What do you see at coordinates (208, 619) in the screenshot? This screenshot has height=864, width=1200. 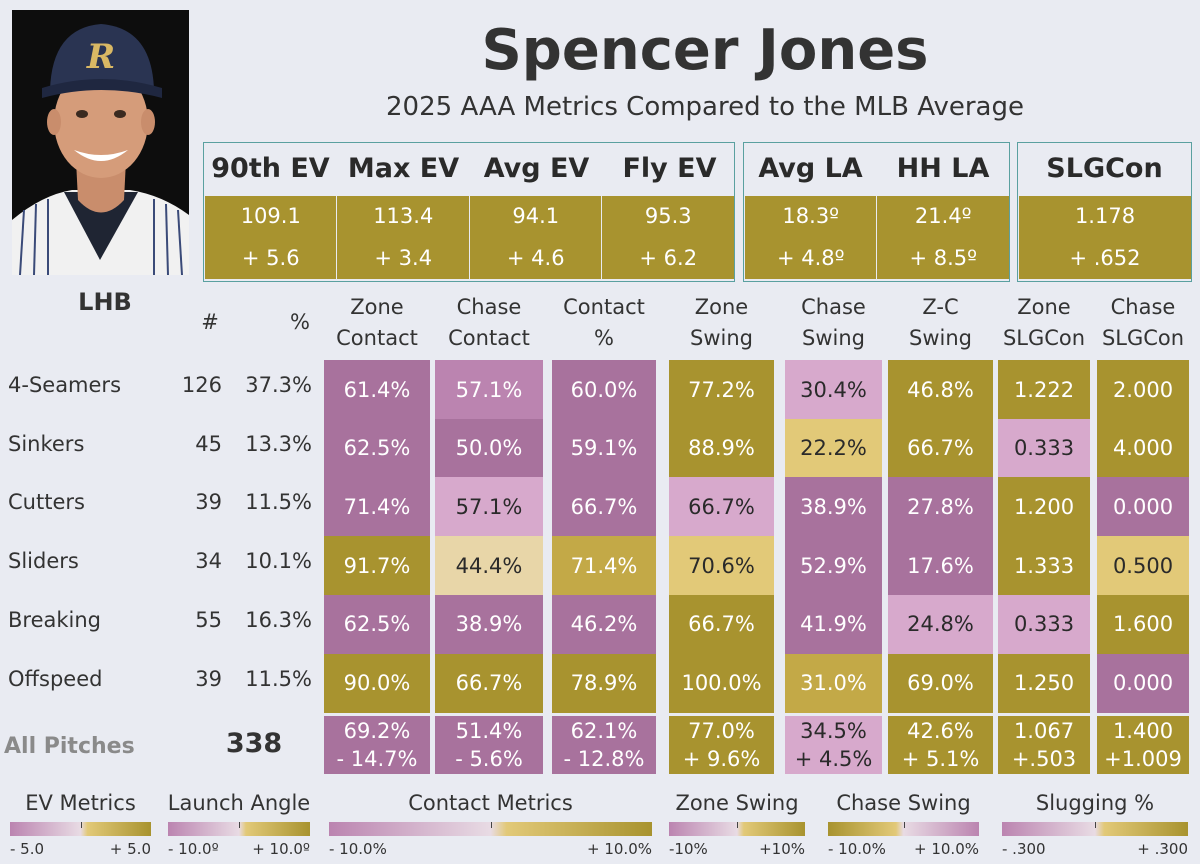 I see `pitch-count: 55` at bounding box center [208, 619].